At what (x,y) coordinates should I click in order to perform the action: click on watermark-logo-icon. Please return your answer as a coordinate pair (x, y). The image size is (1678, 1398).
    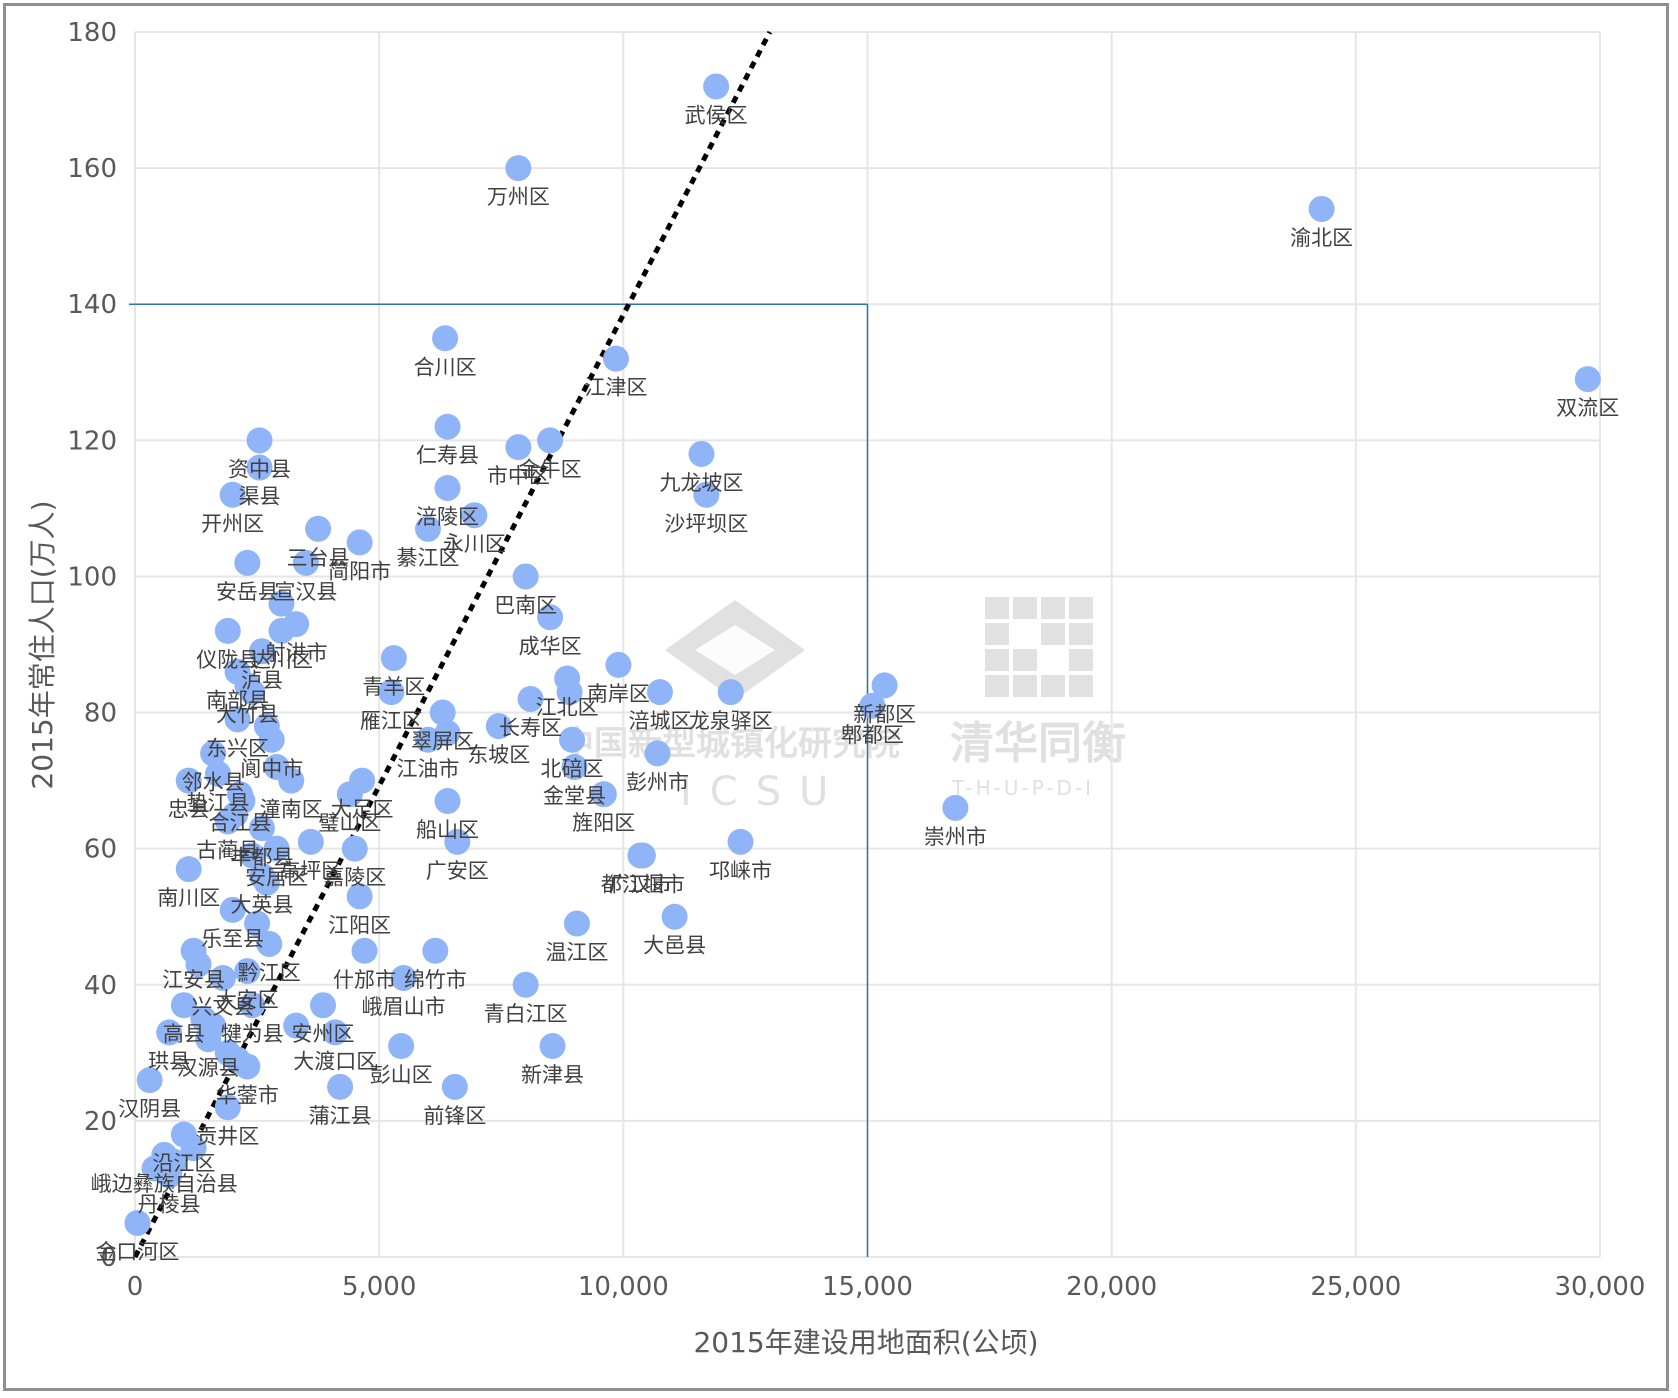
    Looking at the image, I should click on (735, 650).